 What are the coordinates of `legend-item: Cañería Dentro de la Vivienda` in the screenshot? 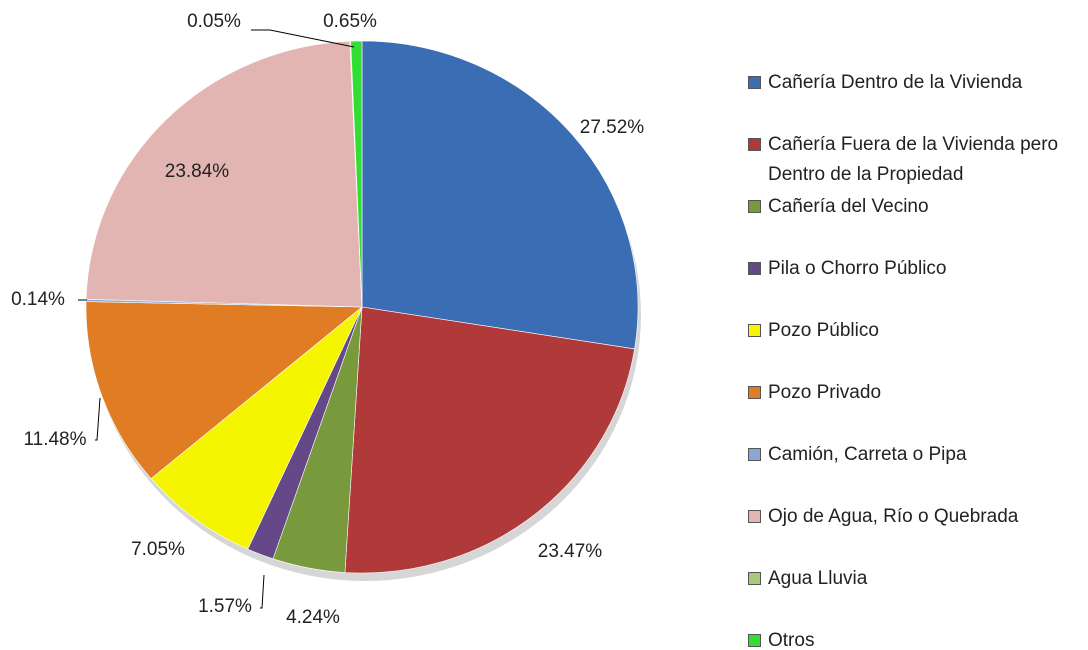 It's located at (918, 83).